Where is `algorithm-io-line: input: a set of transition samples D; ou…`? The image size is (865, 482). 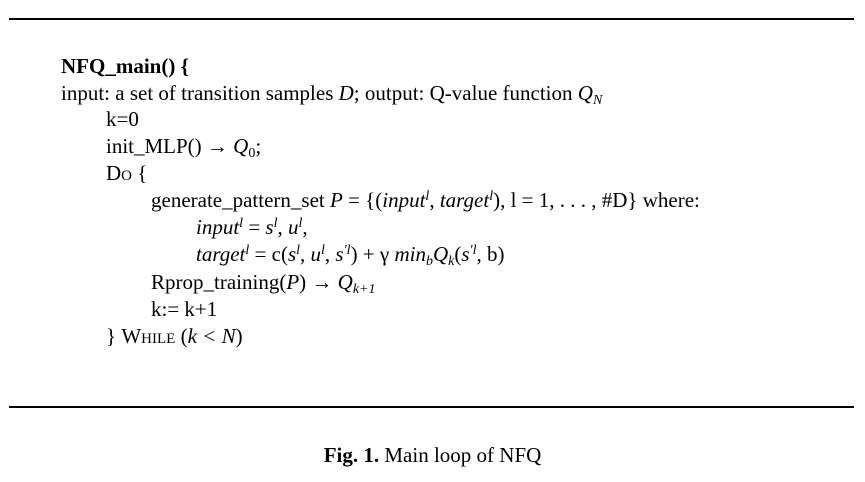 algorithm-io-line: input: a set of transition samples D; ou… is located at coordinates (332, 94).